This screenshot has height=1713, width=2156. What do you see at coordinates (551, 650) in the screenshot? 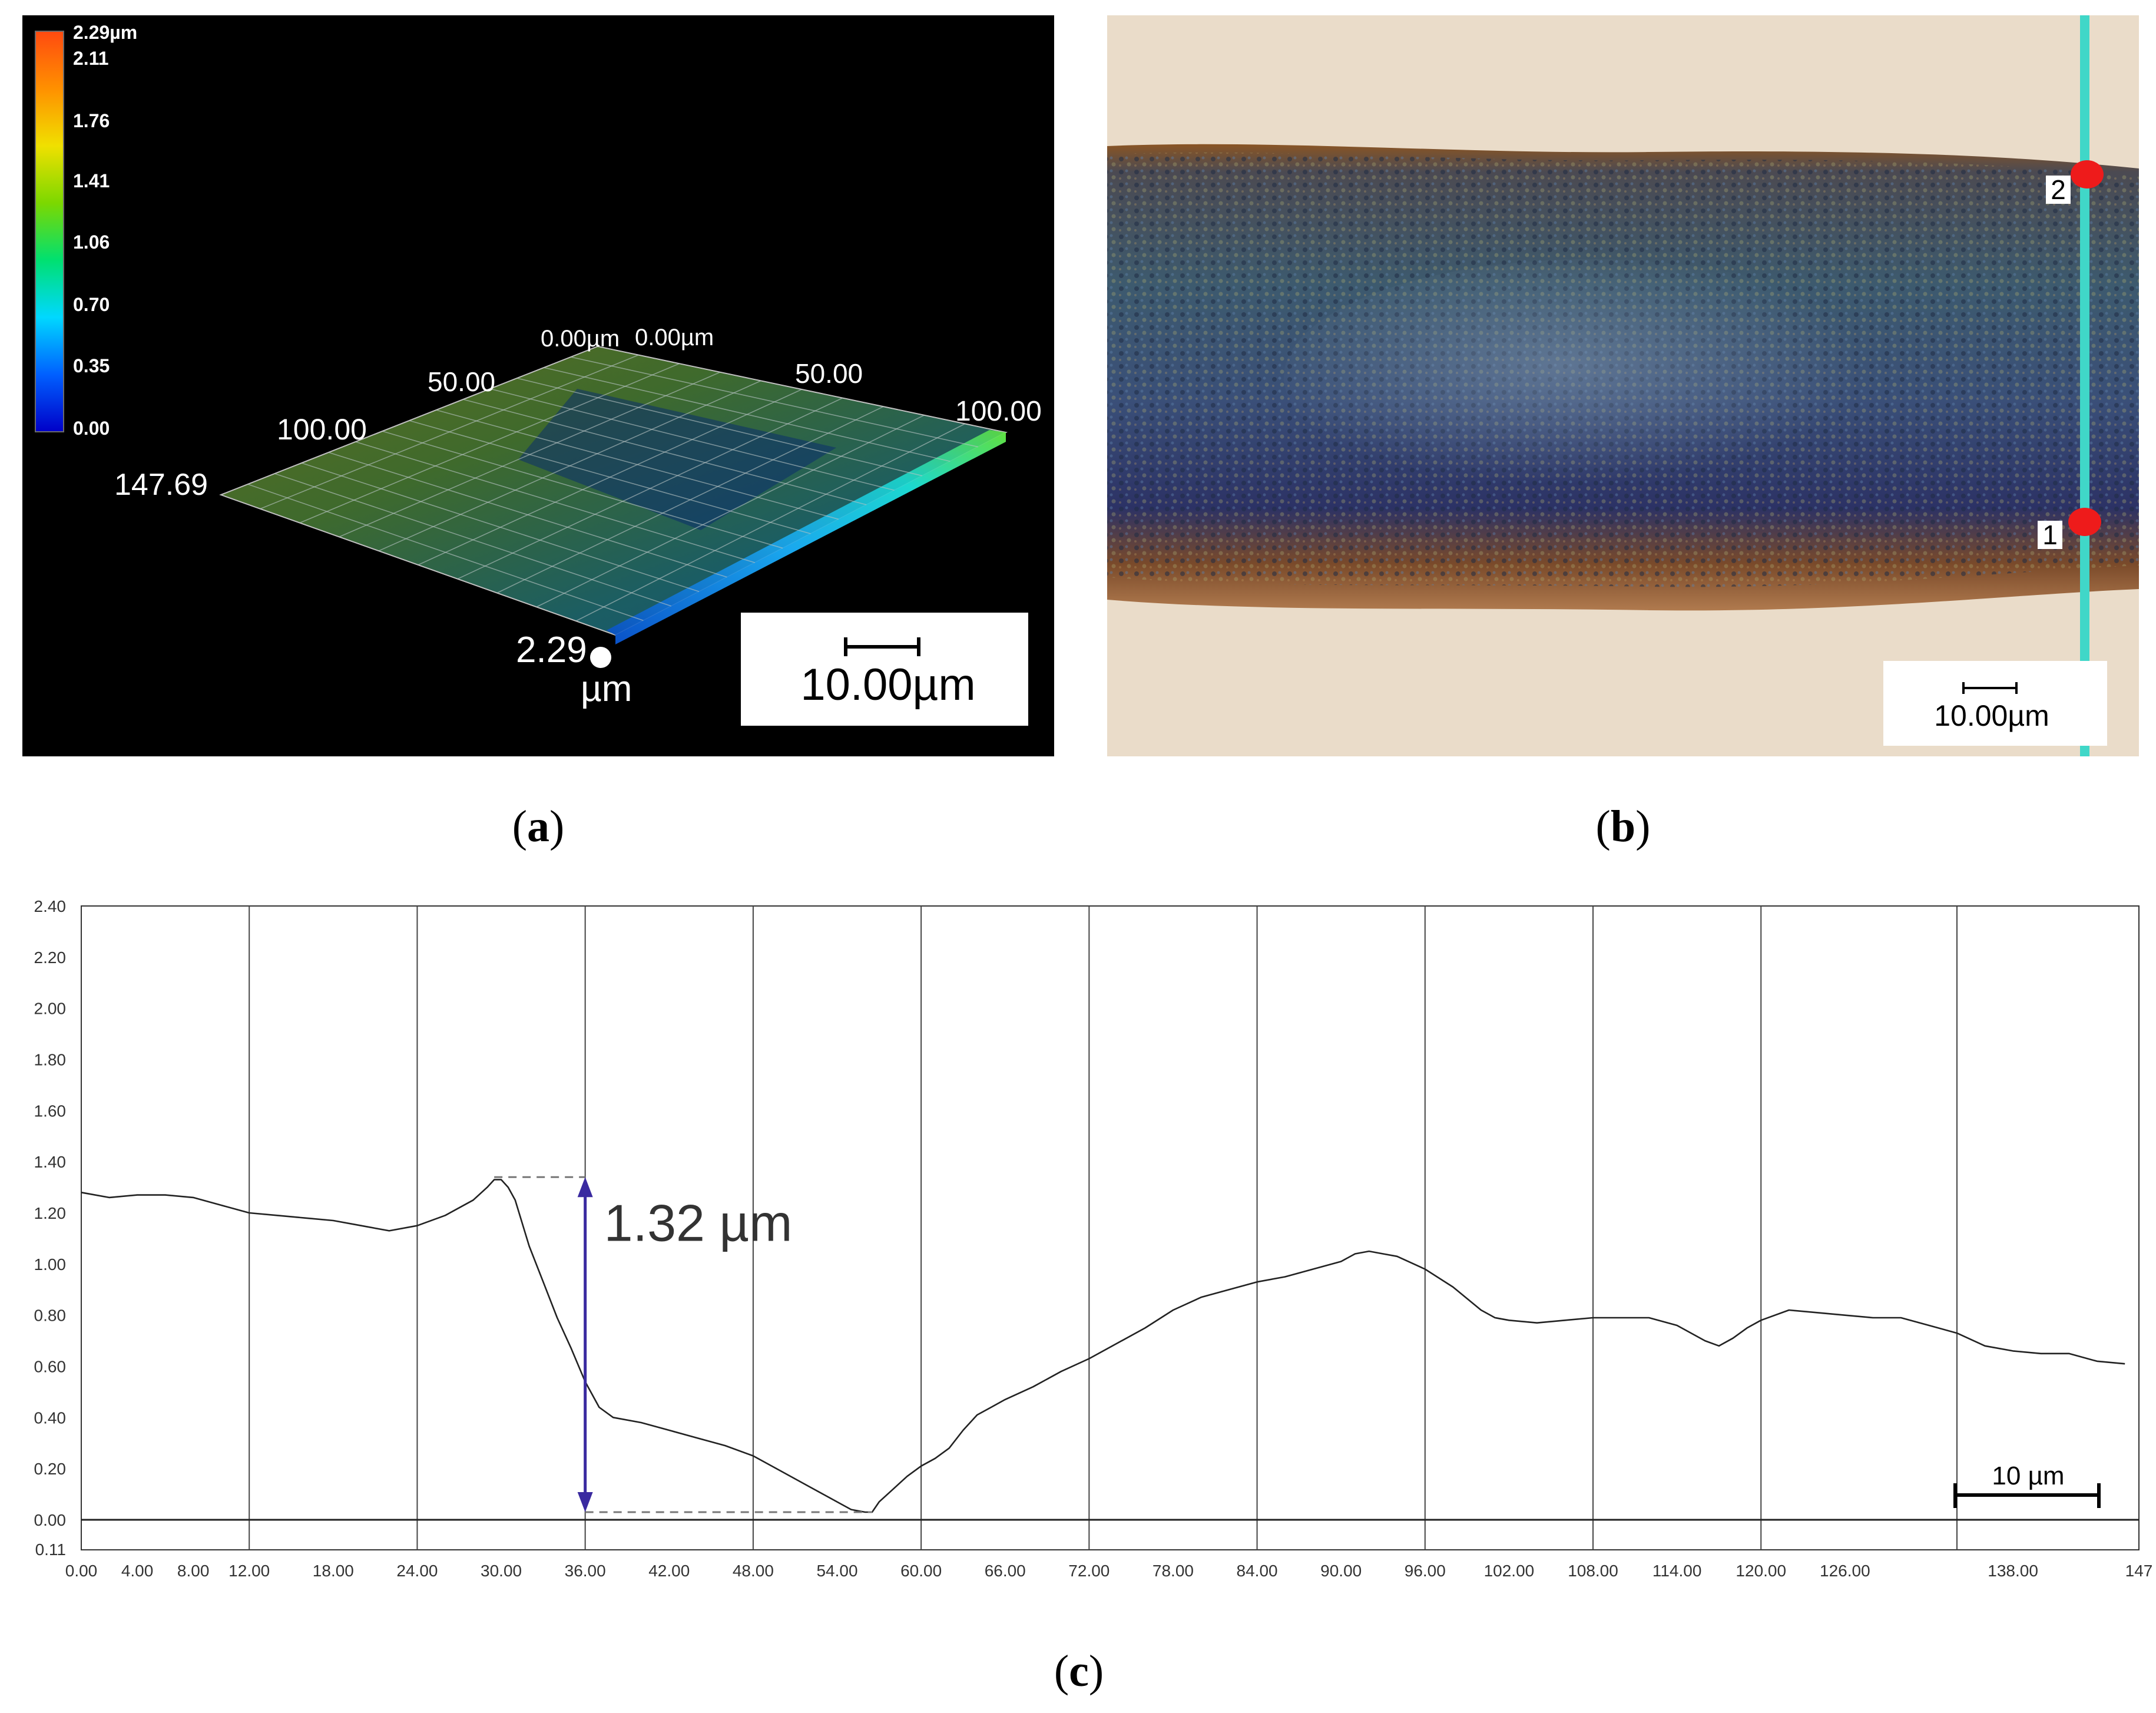
I see `axis-z-value: 2.29` at bounding box center [551, 650].